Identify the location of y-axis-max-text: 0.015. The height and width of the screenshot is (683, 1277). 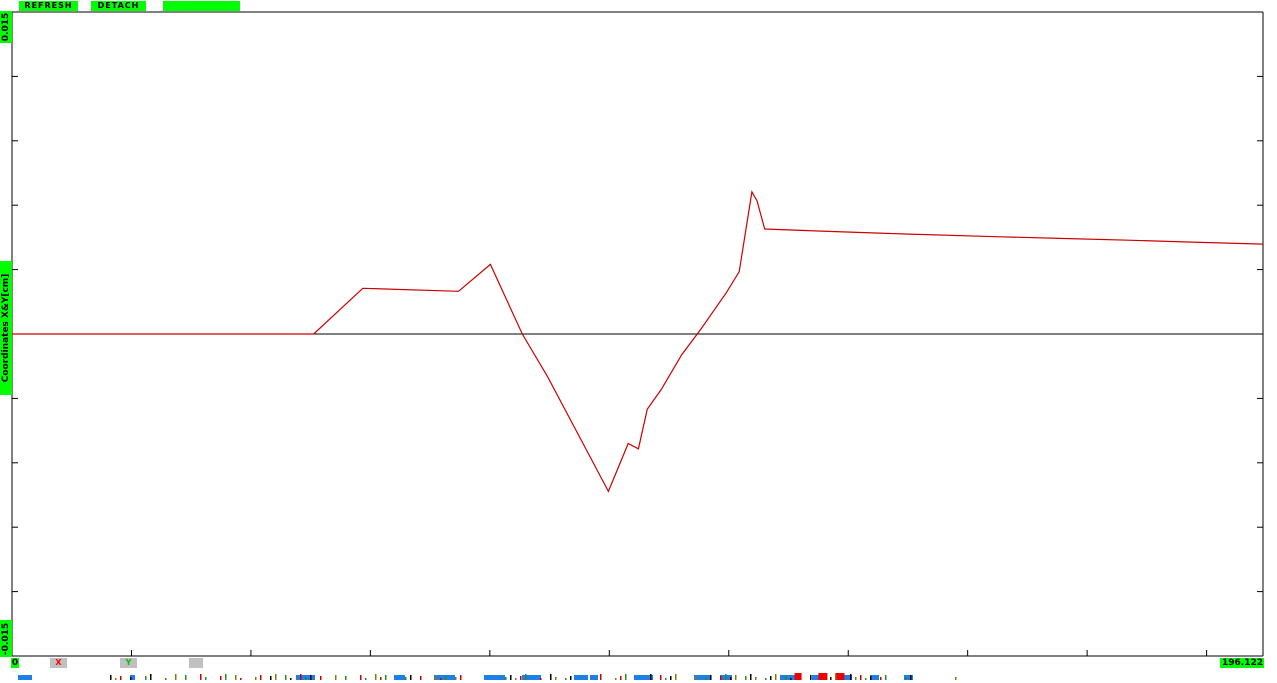
(6, 27).